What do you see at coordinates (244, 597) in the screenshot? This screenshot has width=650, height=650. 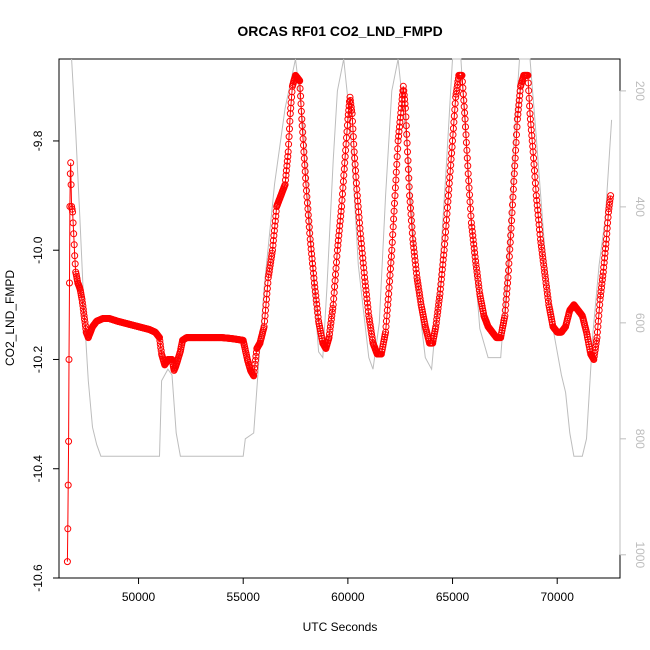 I see `x-tick-label: 55000` at bounding box center [244, 597].